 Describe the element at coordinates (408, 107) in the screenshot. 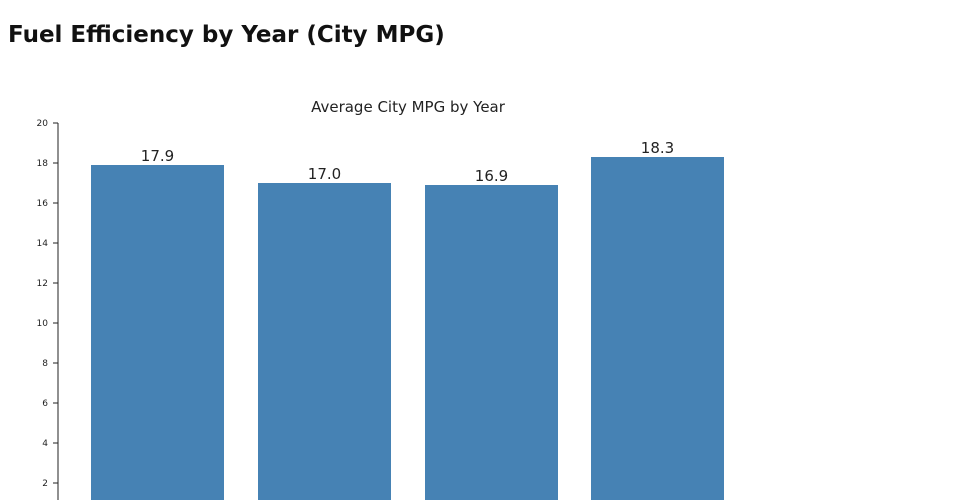

I see `chart-title: Average City MPG by Year` at that location.